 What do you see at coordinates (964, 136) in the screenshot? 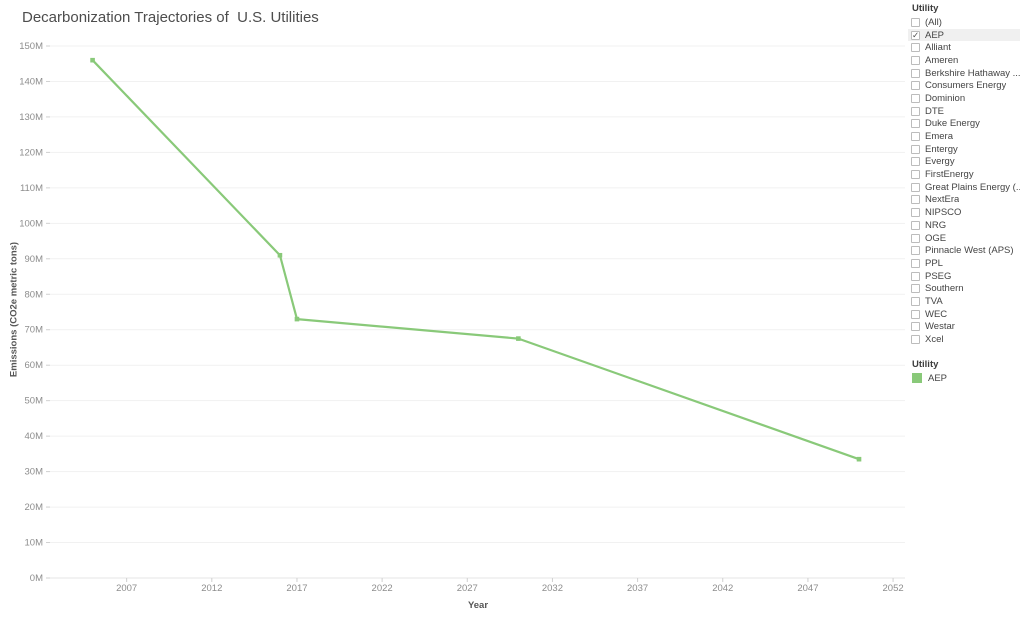
I see `filter-item-emera: Emera` at bounding box center [964, 136].